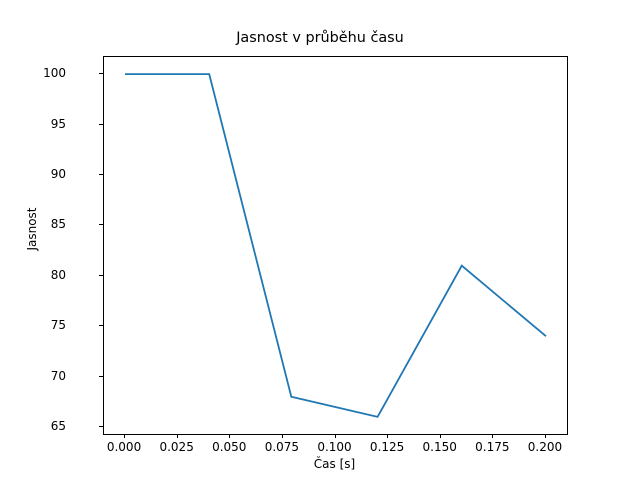 Image resolution: width=640 pixels, height=480 pixels. Describe the element at coordinates (58, 274) in the screenshot. I see `y-tick-label: 80` at that location.